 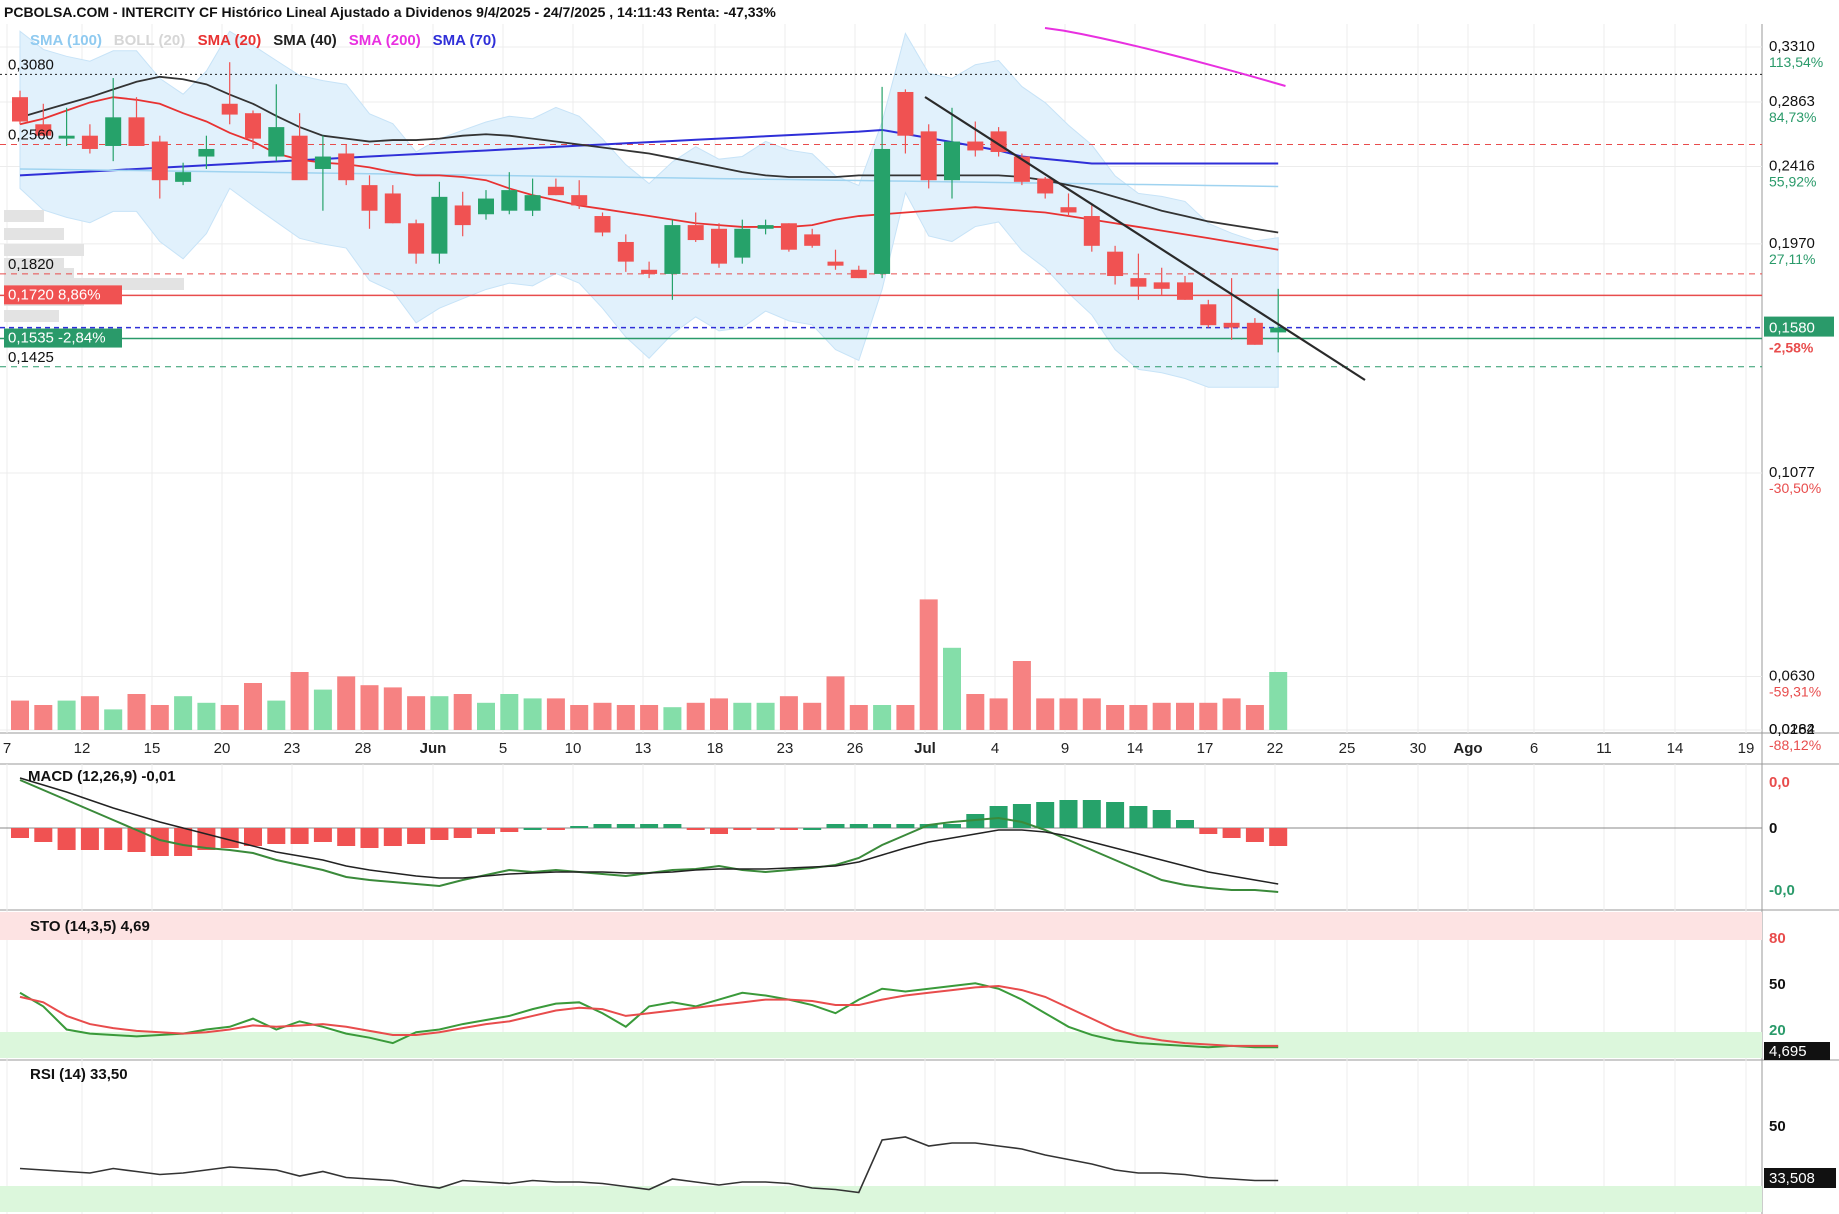 What do you see at coordinates (855, 748) in the screenshot?
I see `x-tick-label: 26` at bounding box center [855, 748].